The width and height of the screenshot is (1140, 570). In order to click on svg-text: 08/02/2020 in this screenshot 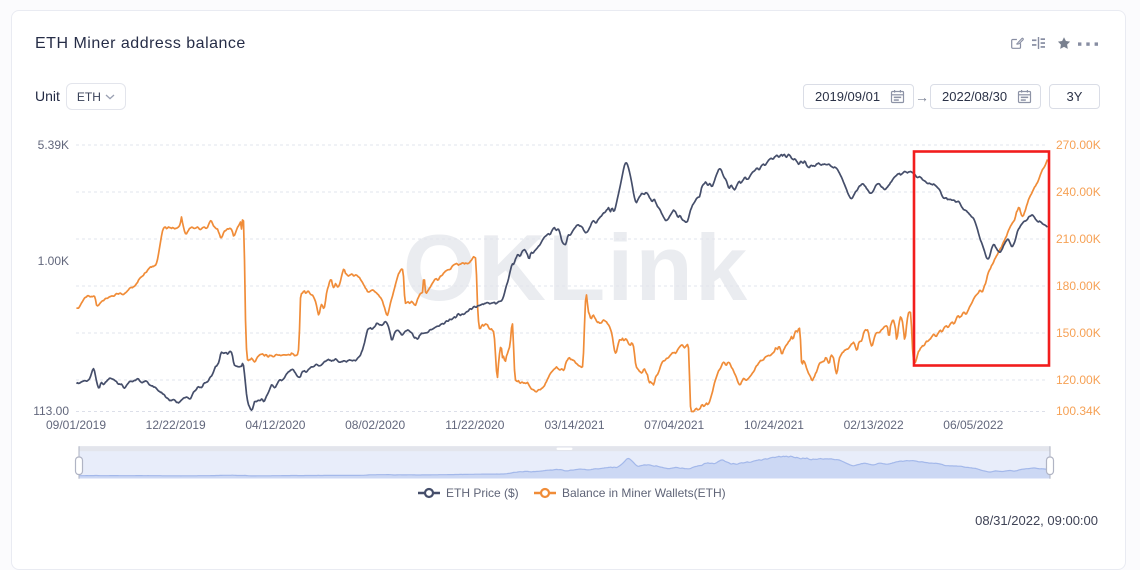, I will do `click(375, 425)`.